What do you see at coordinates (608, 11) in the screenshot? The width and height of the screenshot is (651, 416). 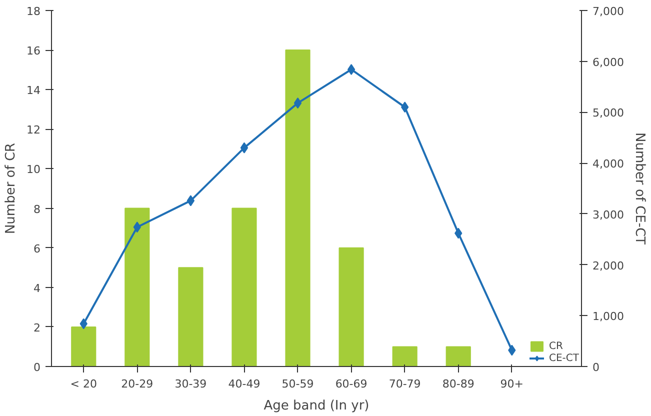 I see `y2-tick-label: 7,000` at bounding box center [608, 11].